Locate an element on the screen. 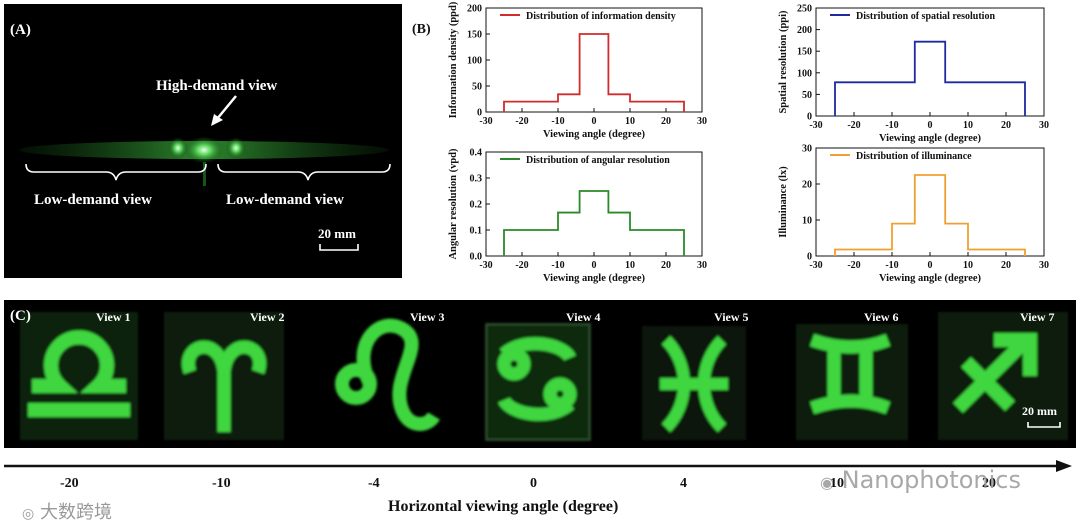  panel-b-label: (B) is located at coordinates (421, 29).